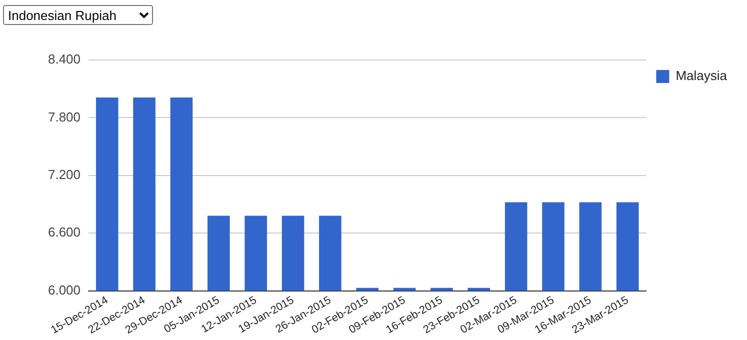 The height and width of the screenshot is (340, 747). What do you see at coordinates (64, 116) in the screenshot?
I see `y-tick-label: 7.800` at bounding box center [64, 116].